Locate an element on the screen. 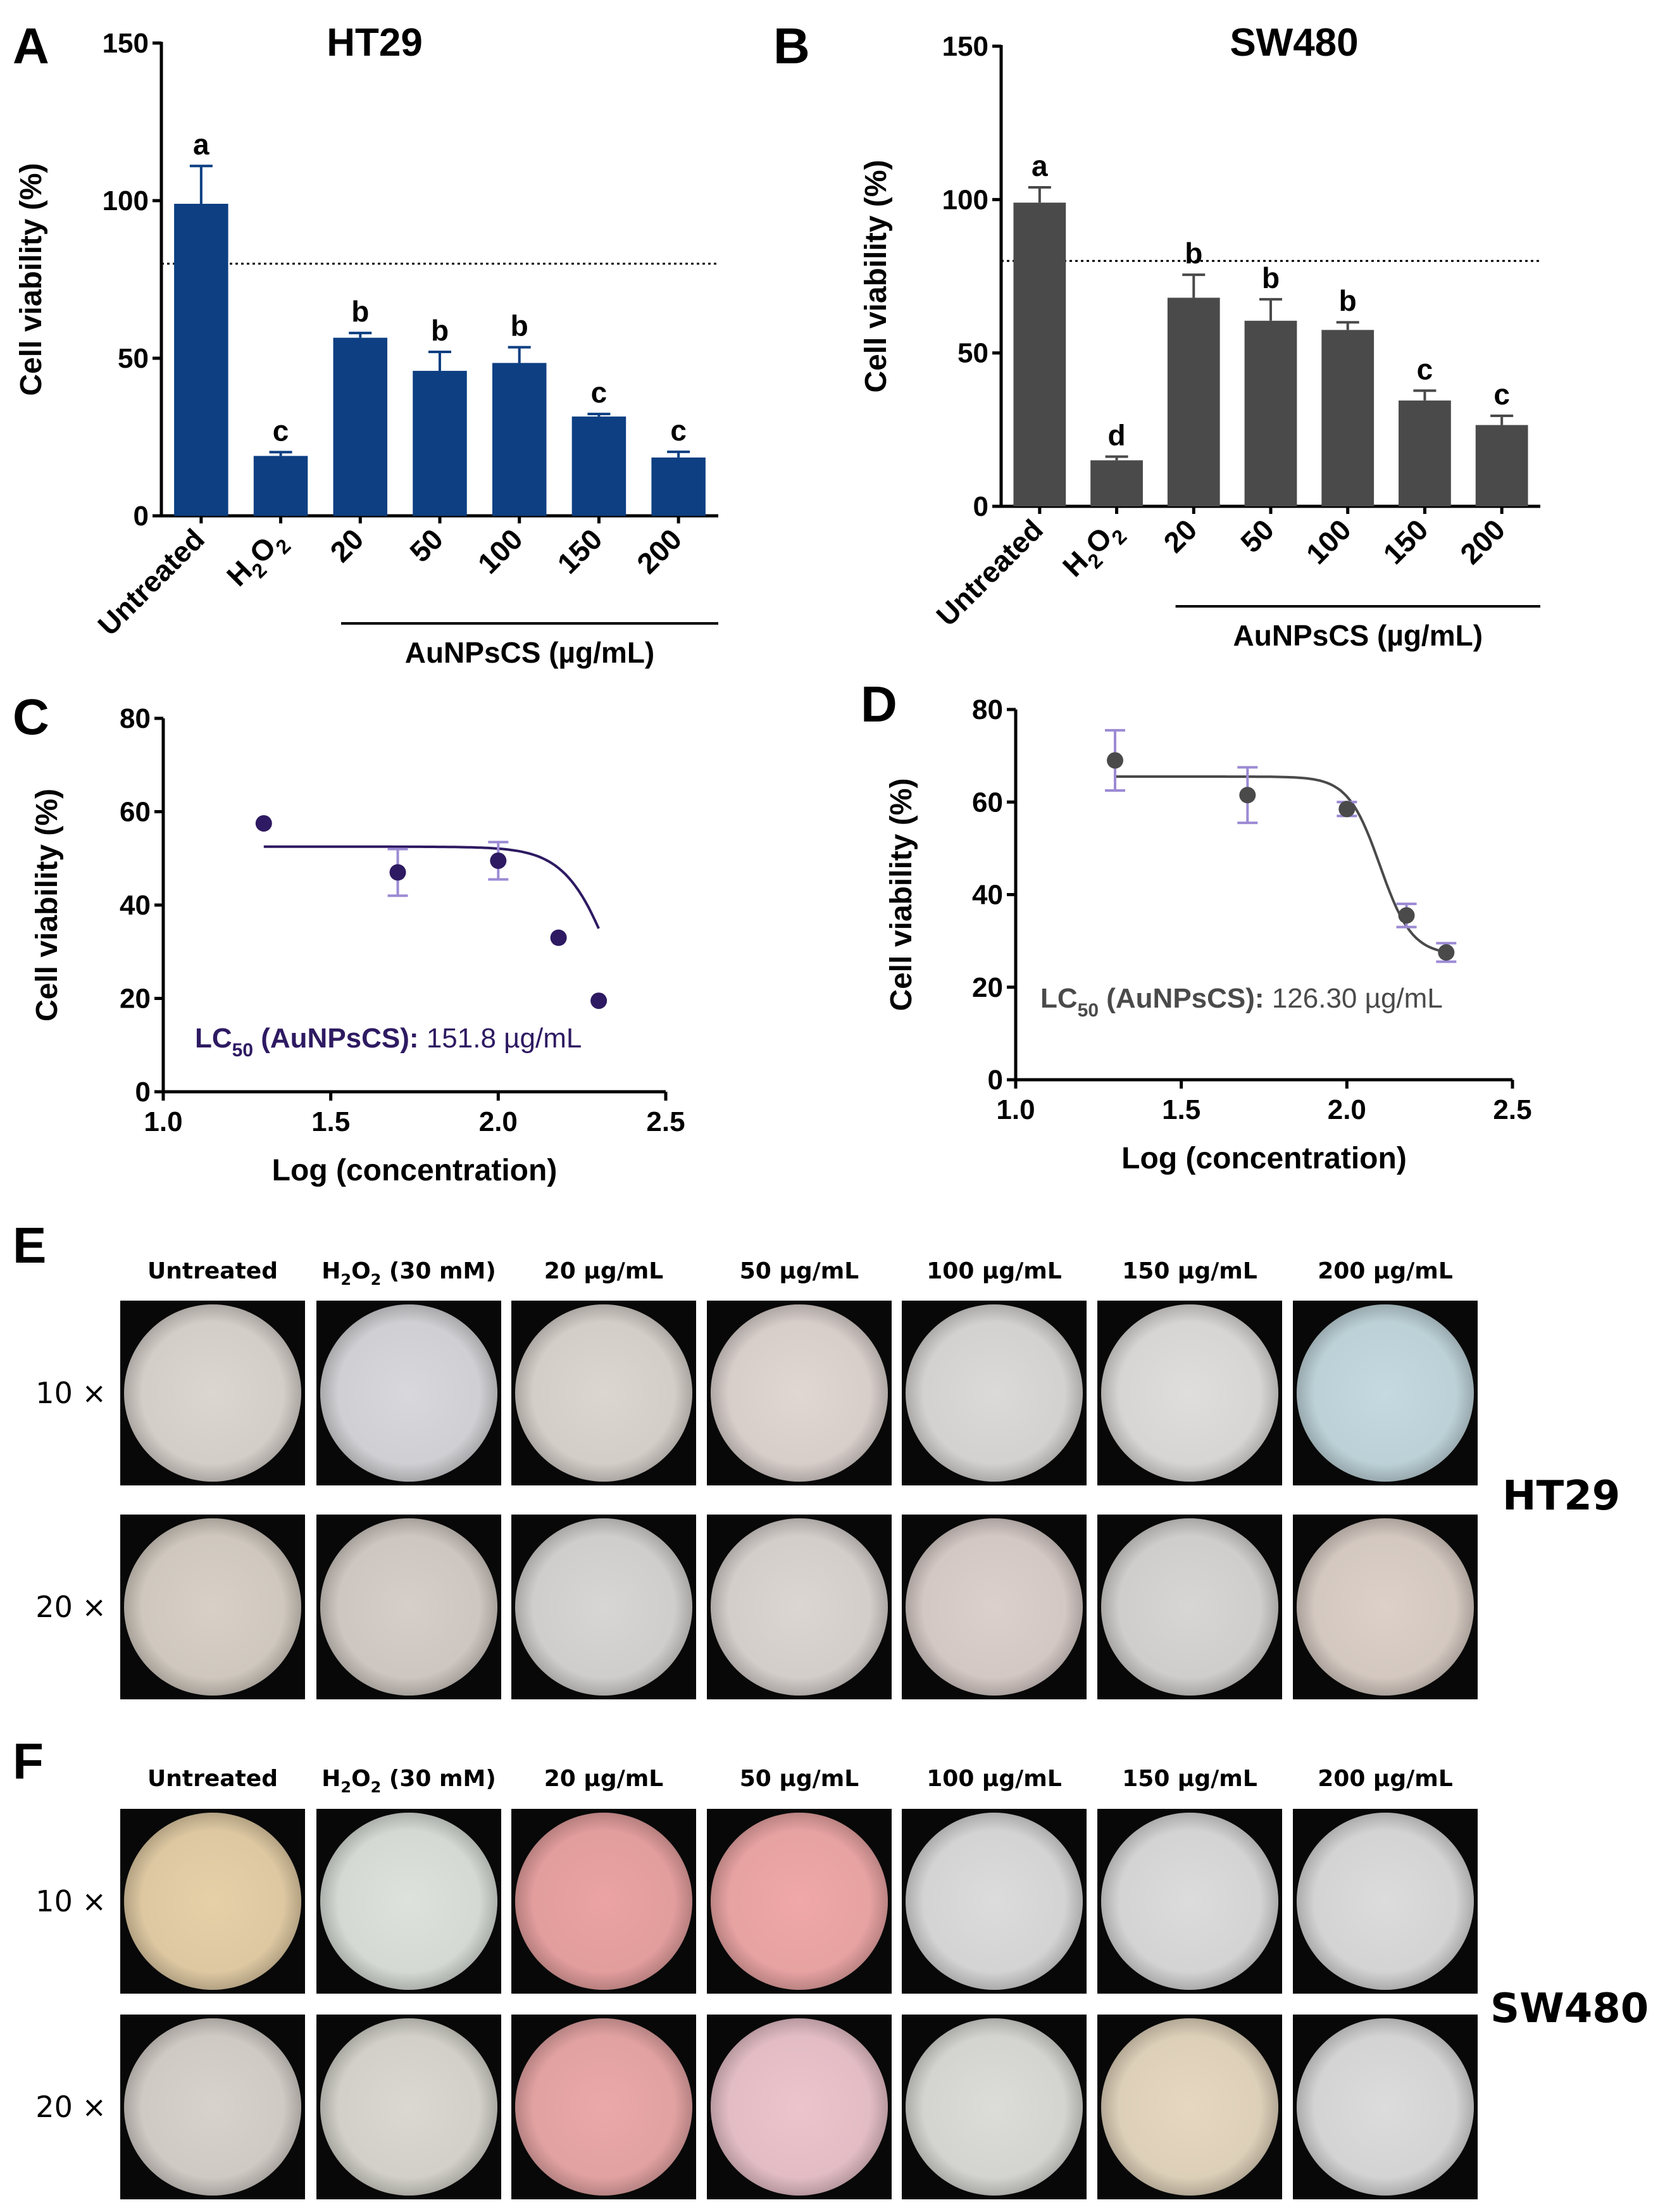 The width and height of the screenshot is (1677, 2212). chart-title: SW480 is located at coordinates (1294, 43).